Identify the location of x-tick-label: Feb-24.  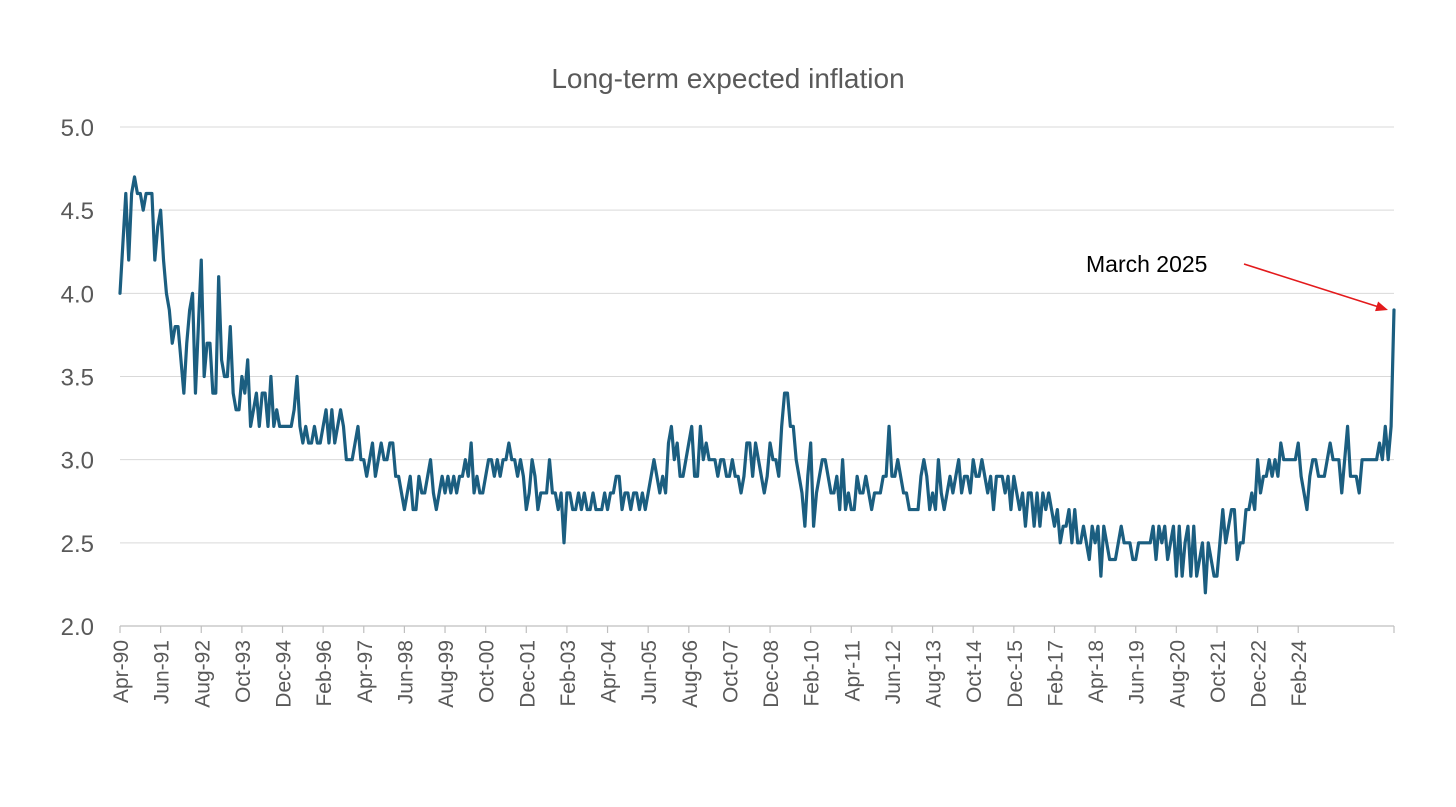
(1299, 673).